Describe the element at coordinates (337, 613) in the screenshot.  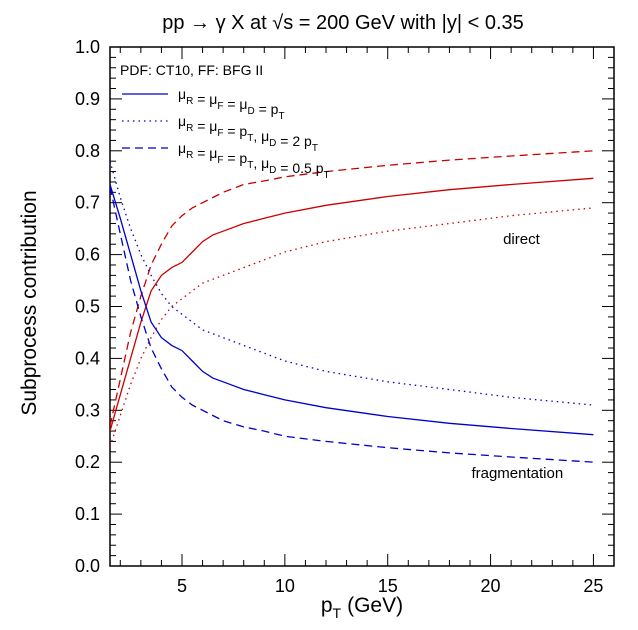
I see `x-axis-label-sub: T` at that location.